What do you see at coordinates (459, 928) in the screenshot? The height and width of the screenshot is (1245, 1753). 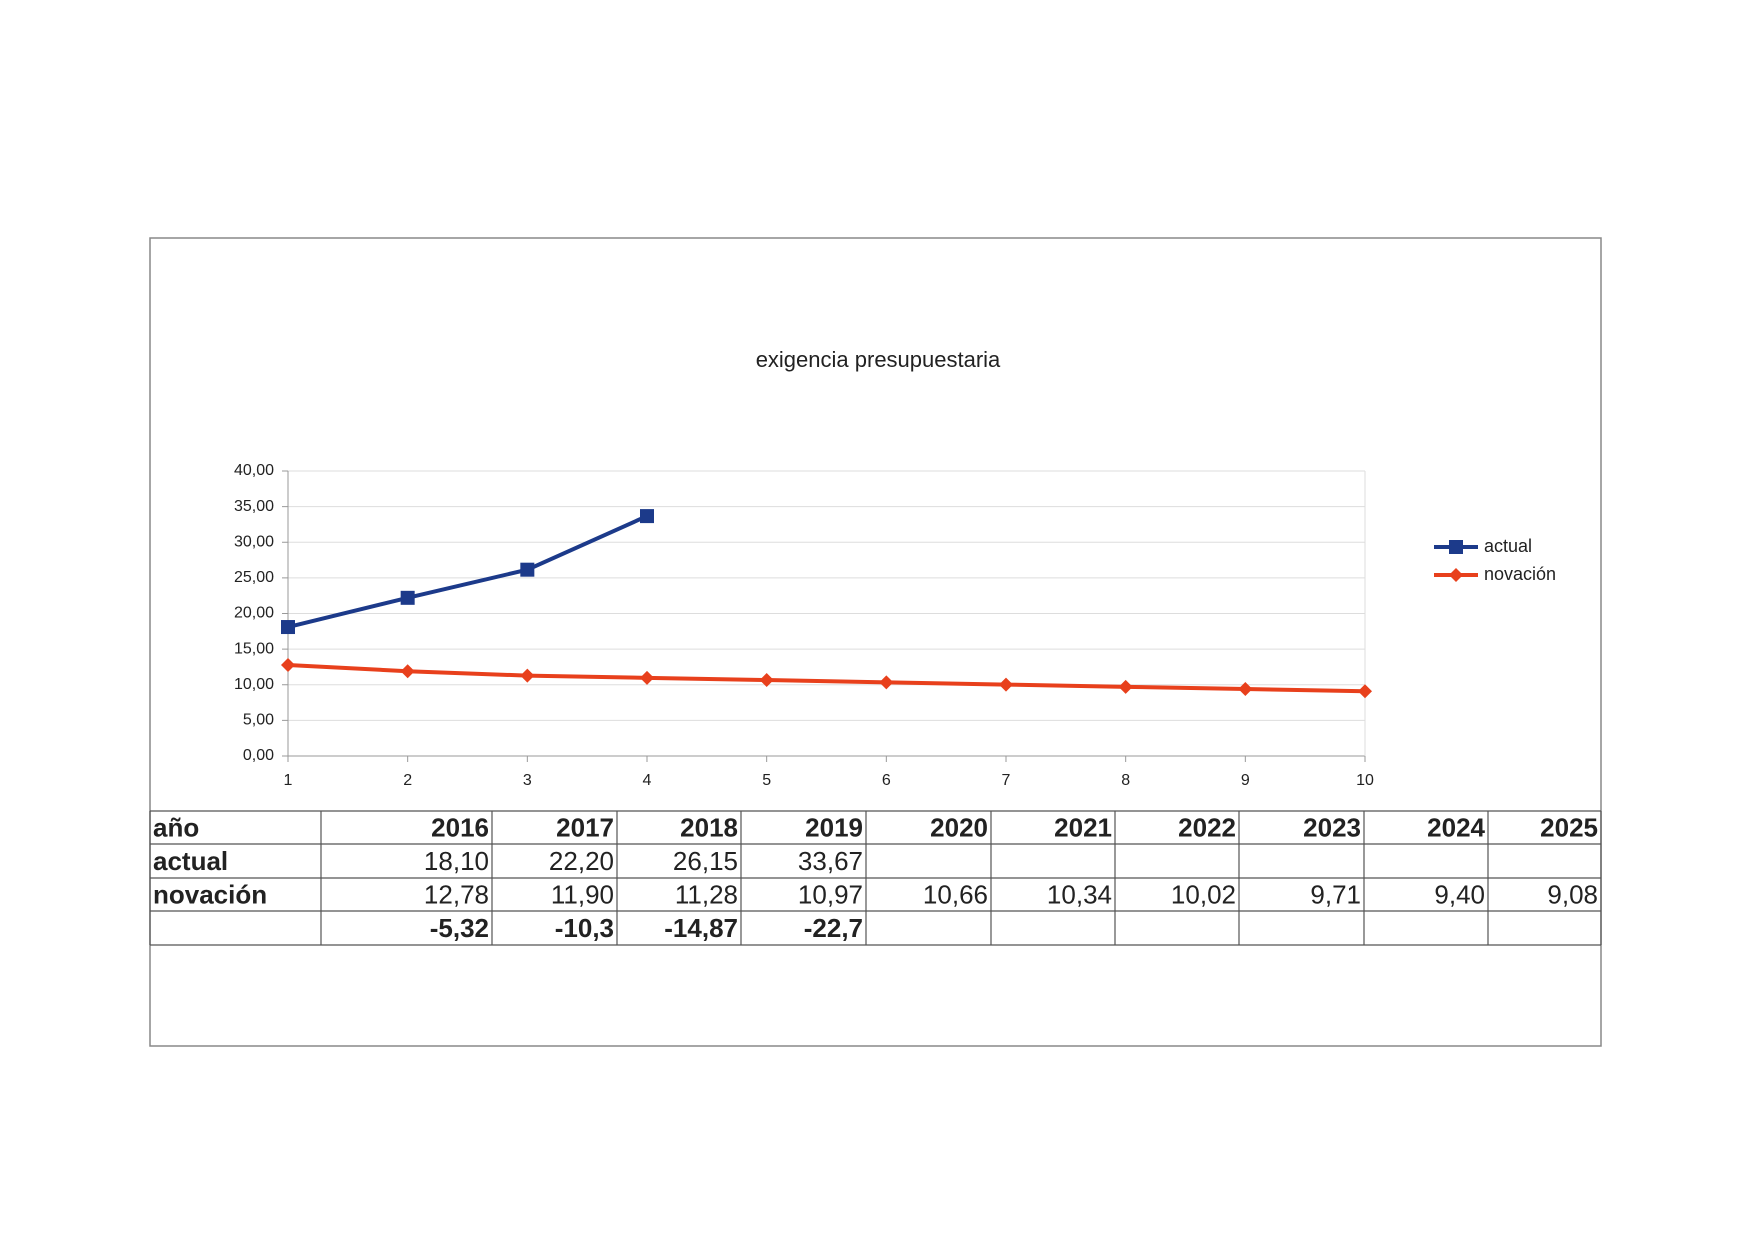 I see `table-cell: -5,32` at bounding box center [459, 928].